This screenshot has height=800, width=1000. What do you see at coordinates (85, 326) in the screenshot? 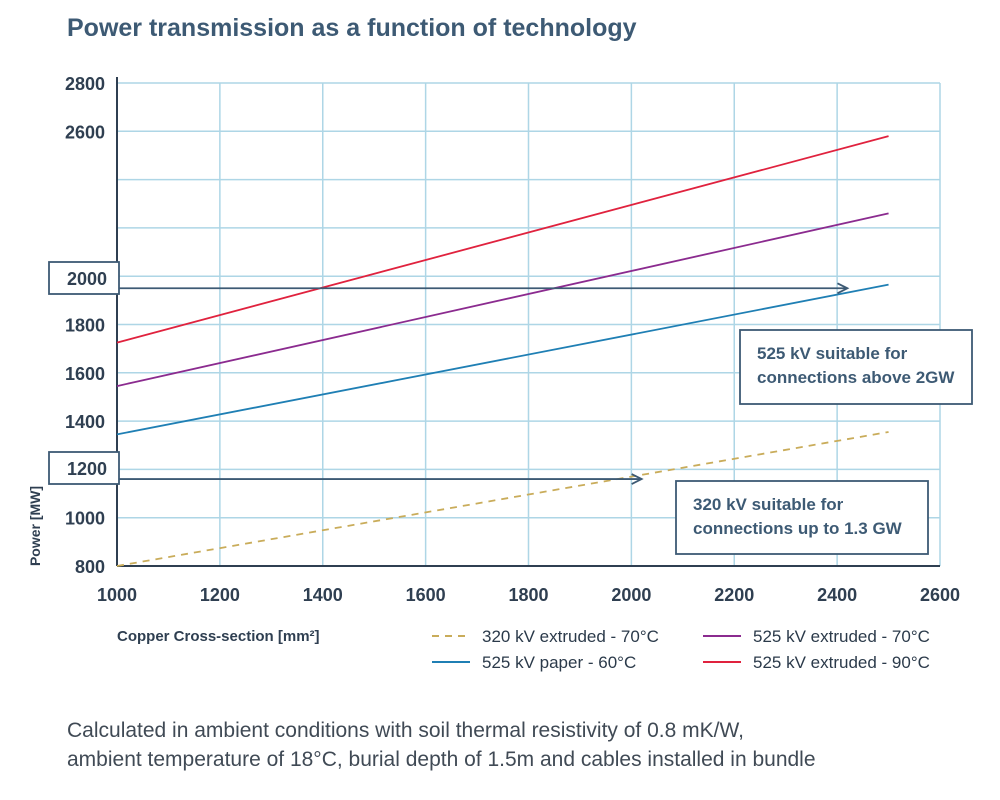
I see `y-tick-label: 1800` at bounding box center [85, 326].